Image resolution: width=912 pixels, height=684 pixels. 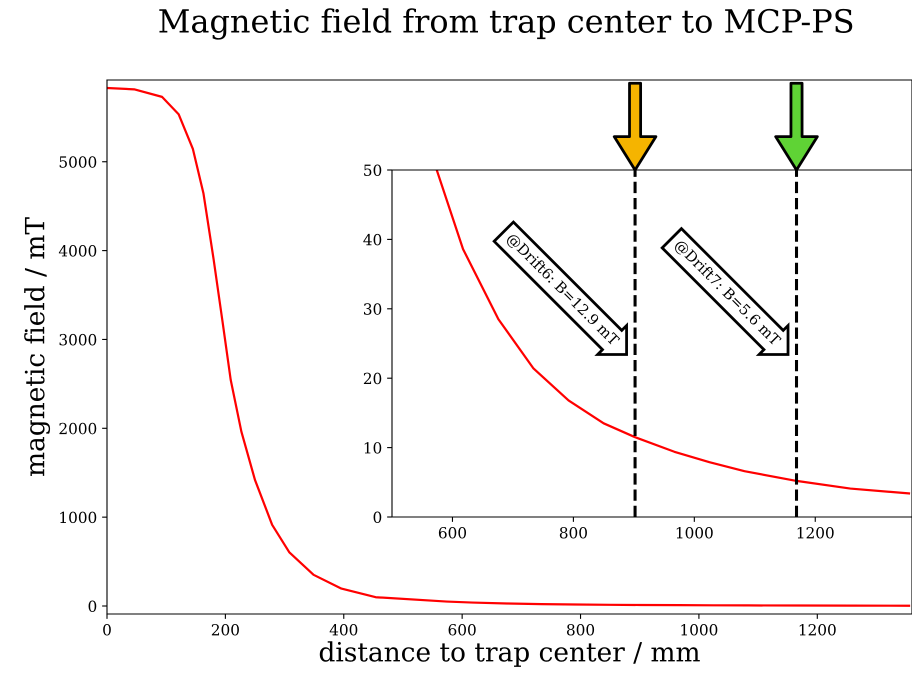 What do you see at coordinates (37, 346) in the screenshot?
I see `y-axis-title: magnetic field / mT` at bounding box center [37, 346].